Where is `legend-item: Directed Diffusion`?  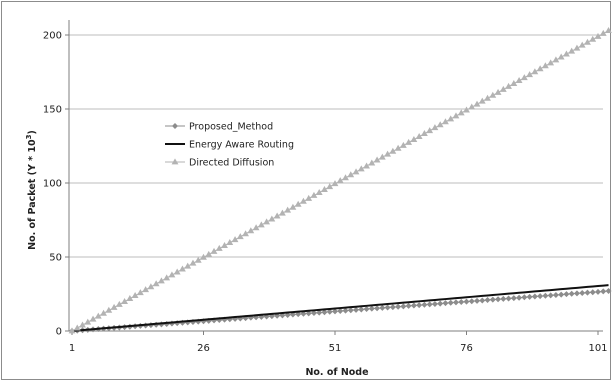
legend-item: Directed Diffusion is located at coordinates (219, 163).